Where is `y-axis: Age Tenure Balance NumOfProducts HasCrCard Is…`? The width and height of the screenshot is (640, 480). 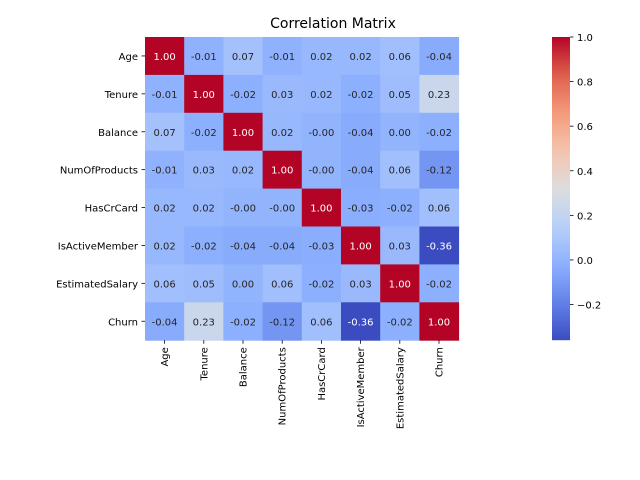 y-axis: Age Tenure Balance NumOfProducts HasCrCard Is… is located at coordinates (100, 190).